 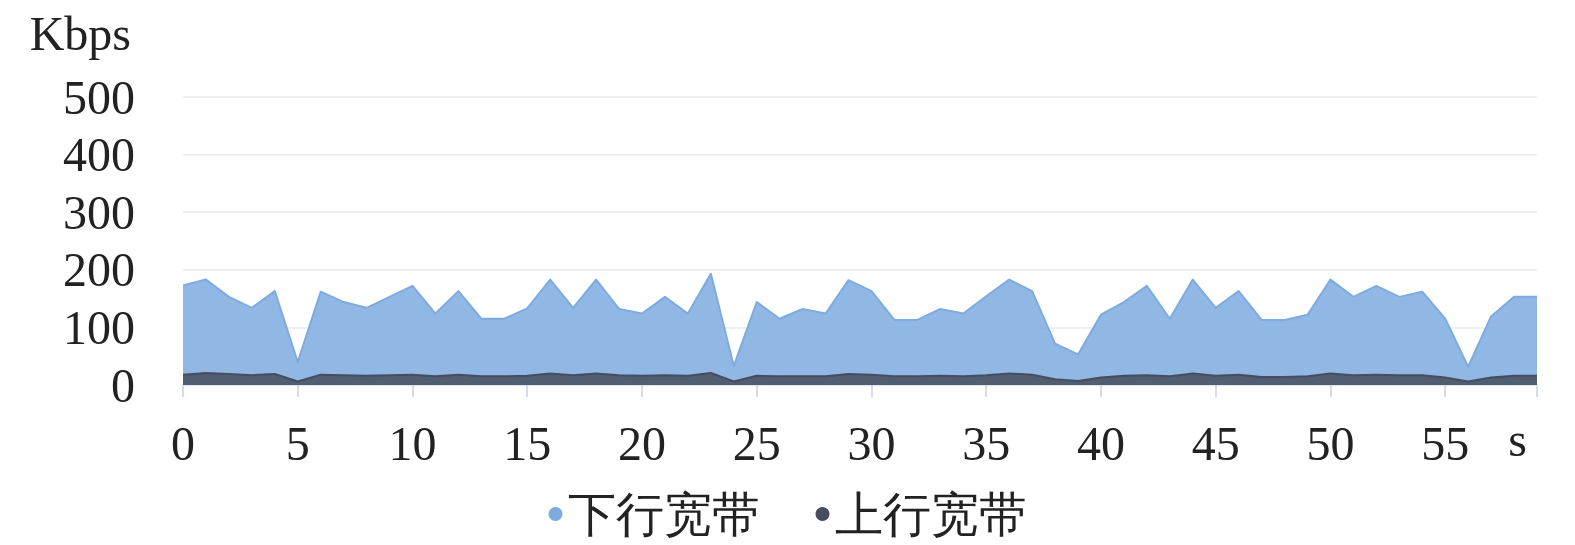 I want to click on x-tick-label: 40, so click(x=1100, y=443).